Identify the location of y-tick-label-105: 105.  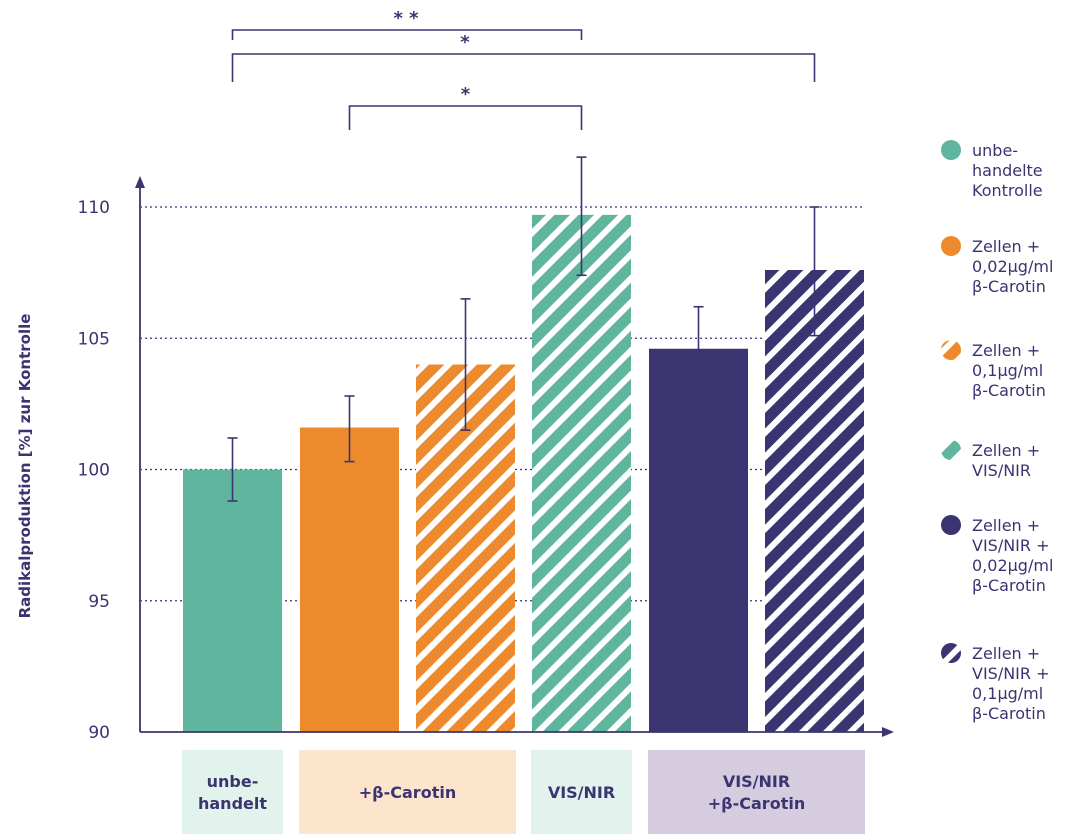
(94, 339).